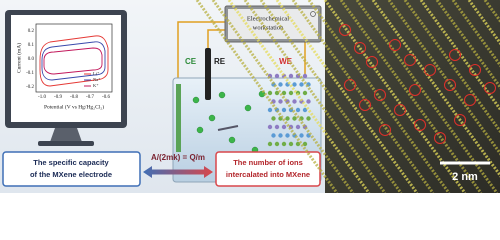  I want to click on legend-label: Li⁺, so click(96, 73).